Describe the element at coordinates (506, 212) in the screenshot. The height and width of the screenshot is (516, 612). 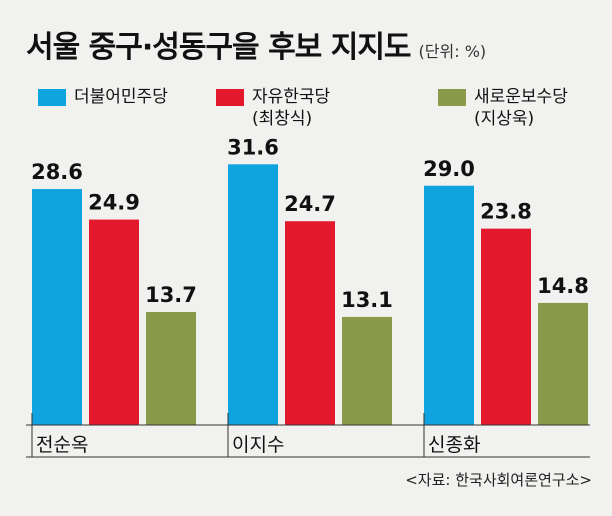
I see `value-label-liberty-korea-3: 23.8` at that location.